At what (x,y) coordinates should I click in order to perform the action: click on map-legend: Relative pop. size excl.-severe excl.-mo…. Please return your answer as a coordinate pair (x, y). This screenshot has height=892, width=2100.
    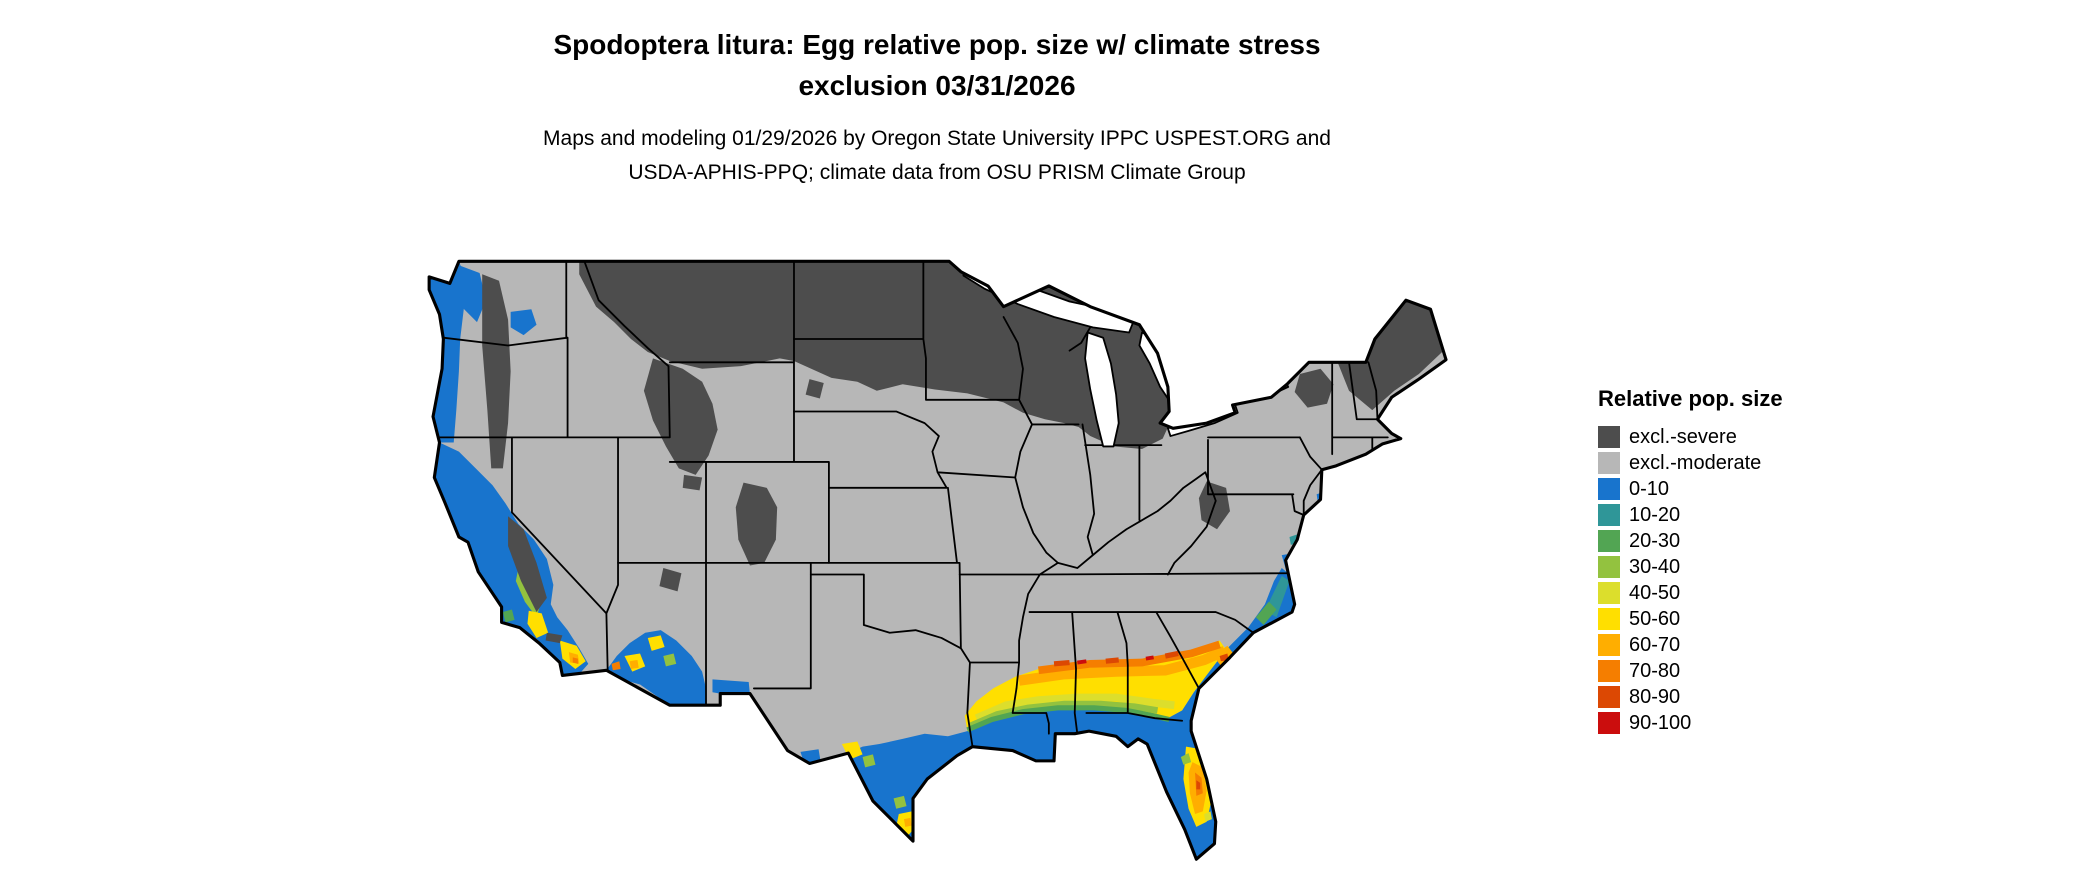
    Looking at the image, I should click on (1728, 561).